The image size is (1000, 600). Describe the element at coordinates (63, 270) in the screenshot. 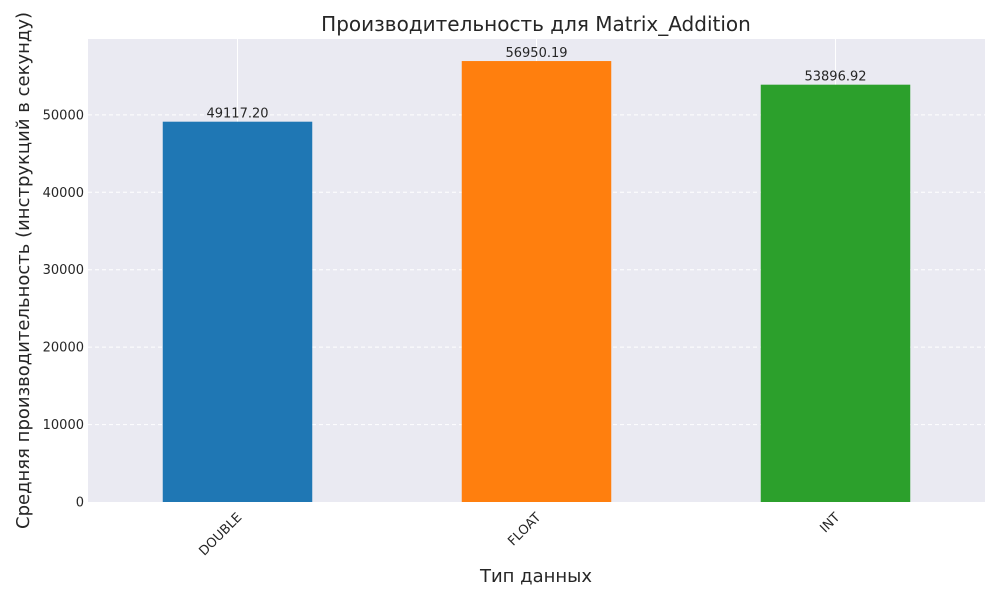

I see `y-tick-label: 30000` at that location.